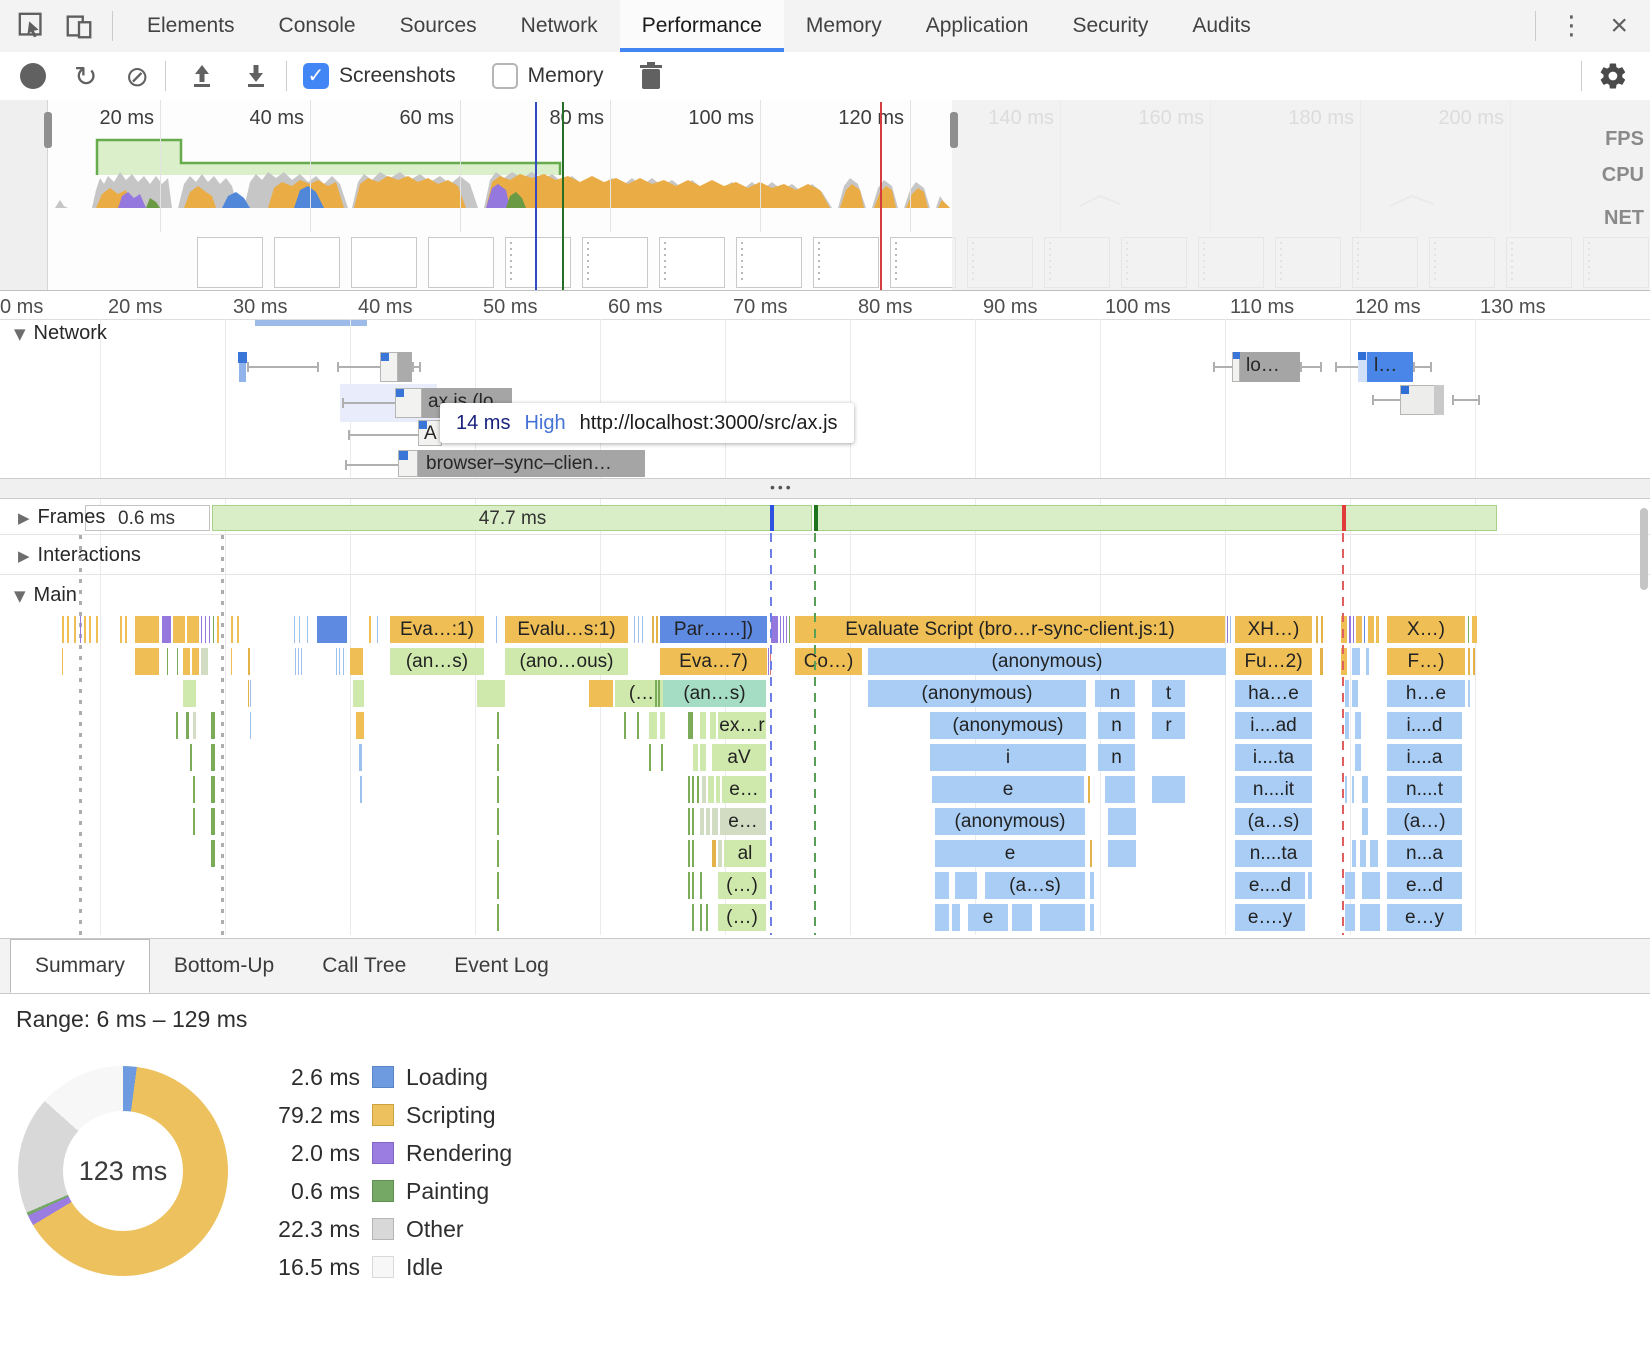  Describe the element at coordinates (1270, 885) in the screenshot. I see `flame-bar: e....d` at that location.